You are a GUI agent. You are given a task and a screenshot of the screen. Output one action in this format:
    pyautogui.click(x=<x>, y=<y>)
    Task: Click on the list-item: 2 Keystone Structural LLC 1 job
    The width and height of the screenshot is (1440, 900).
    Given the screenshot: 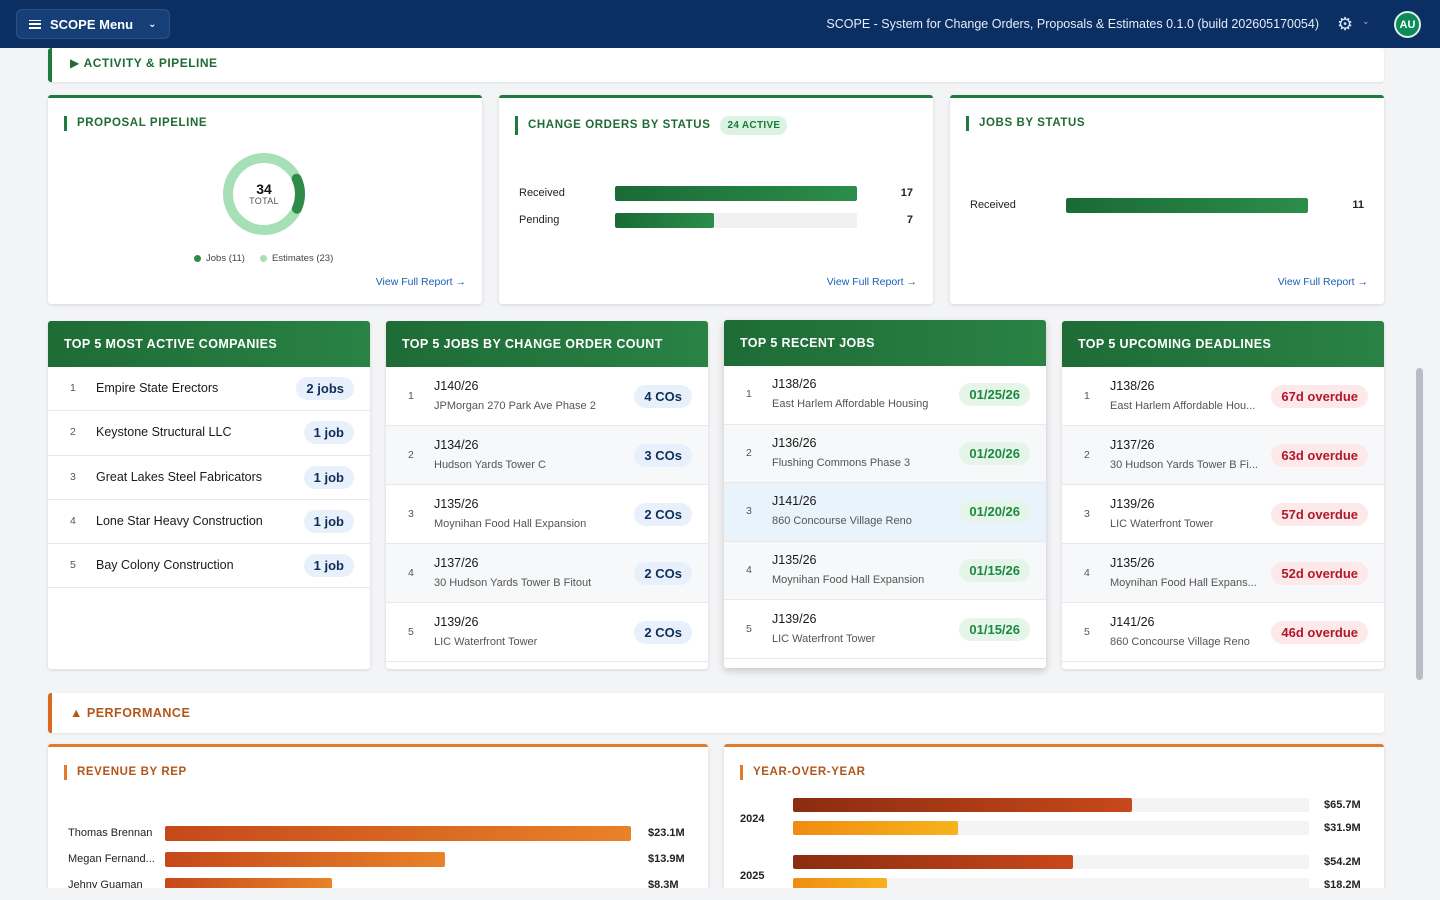 What is the action you would take?
    pyautogui.click(x=209, y=433)
    